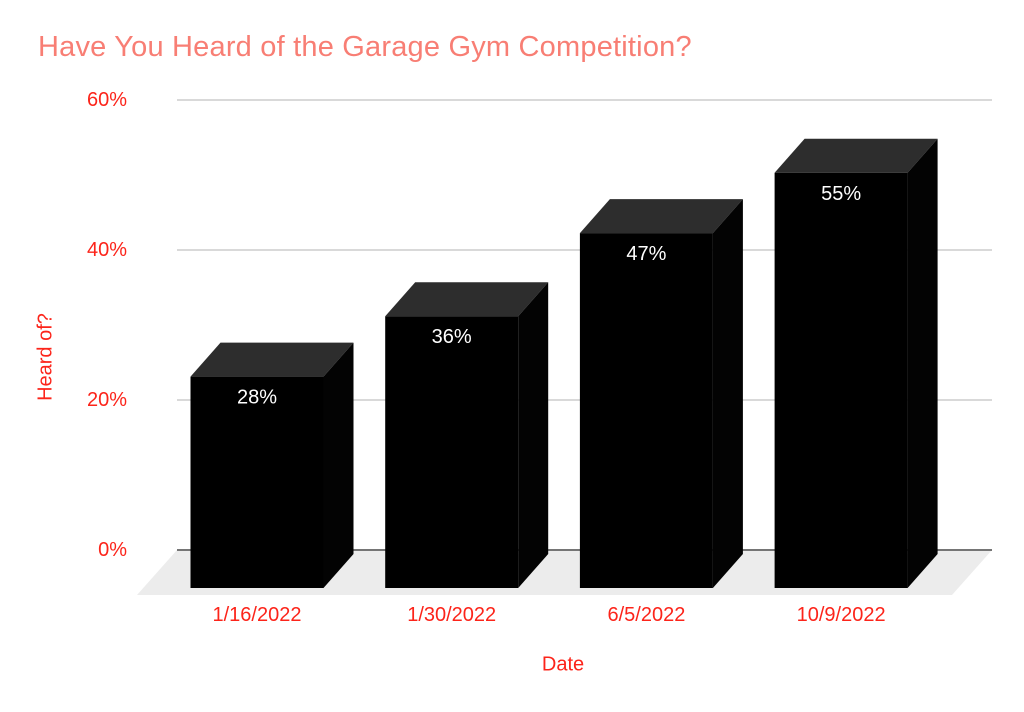 This screenshot has height=712, width=1024. I want to click on y-tick-label: 20%, so click(107, 400).